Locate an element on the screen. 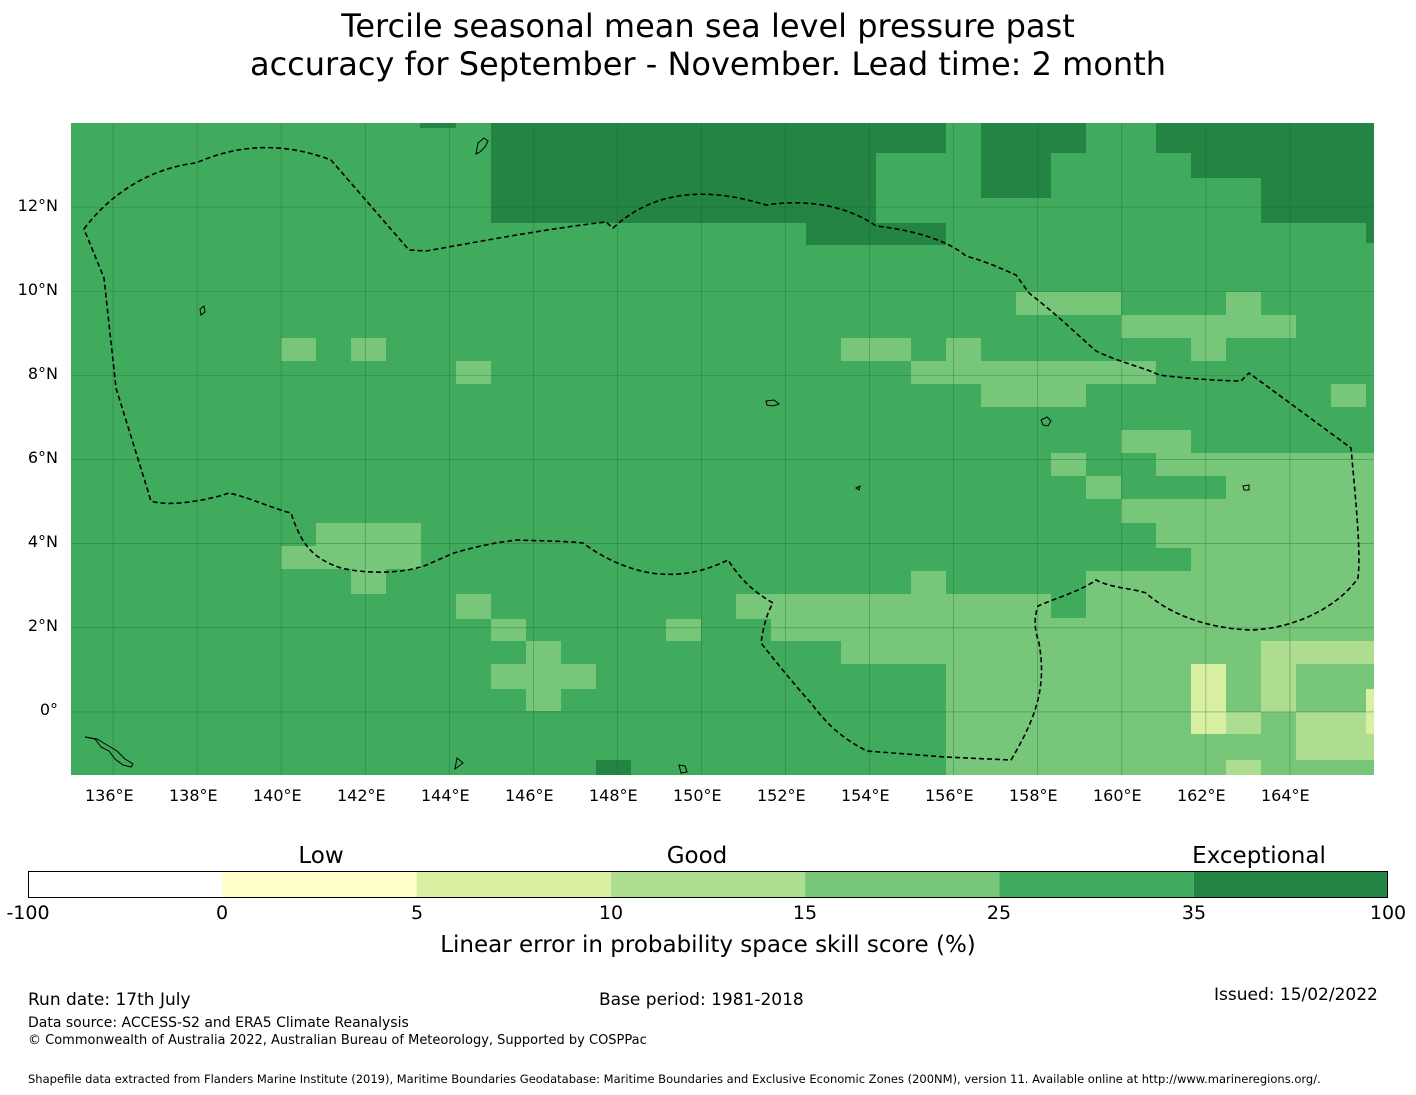  lon-label: 162°E is located at coordinates (1201, 795).